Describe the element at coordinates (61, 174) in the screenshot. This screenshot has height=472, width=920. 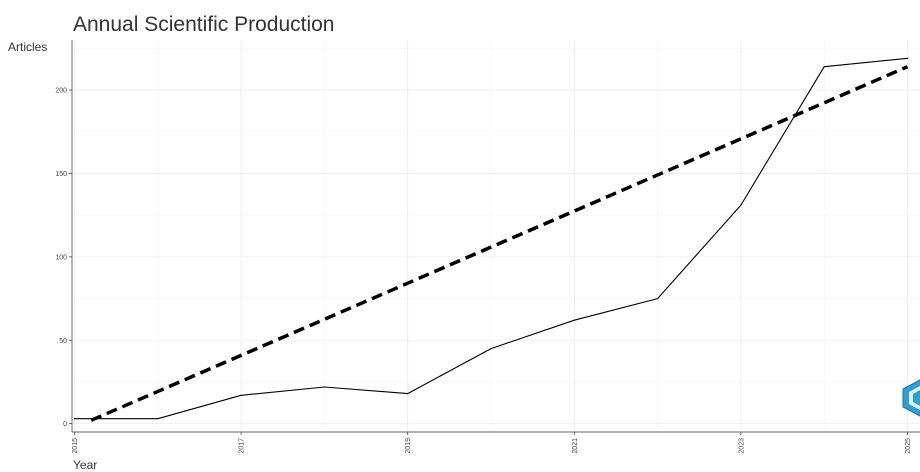
I see `y-tick-label: 150` at that location.